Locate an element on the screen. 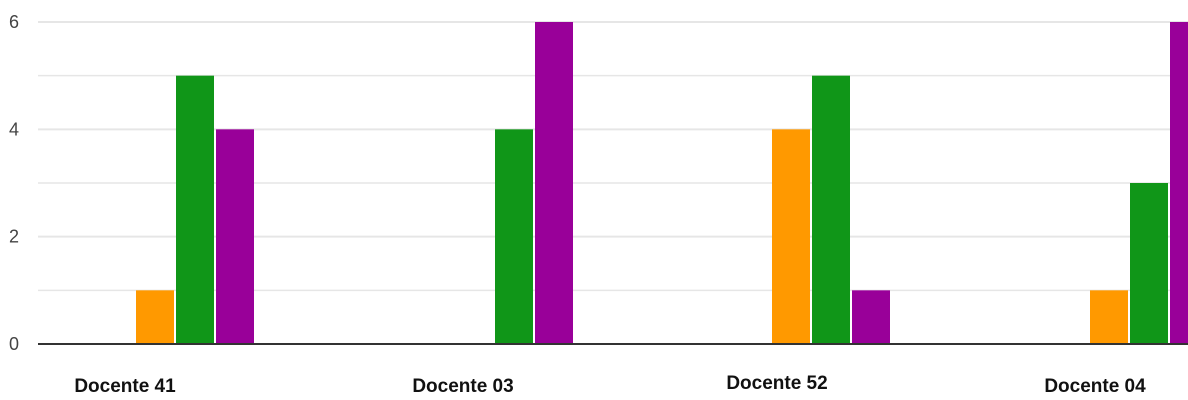 The height and width of the screenshot is (400, 1188). y-axis-ticks: 0 2 4 6 is located at coordinates (14, 183).